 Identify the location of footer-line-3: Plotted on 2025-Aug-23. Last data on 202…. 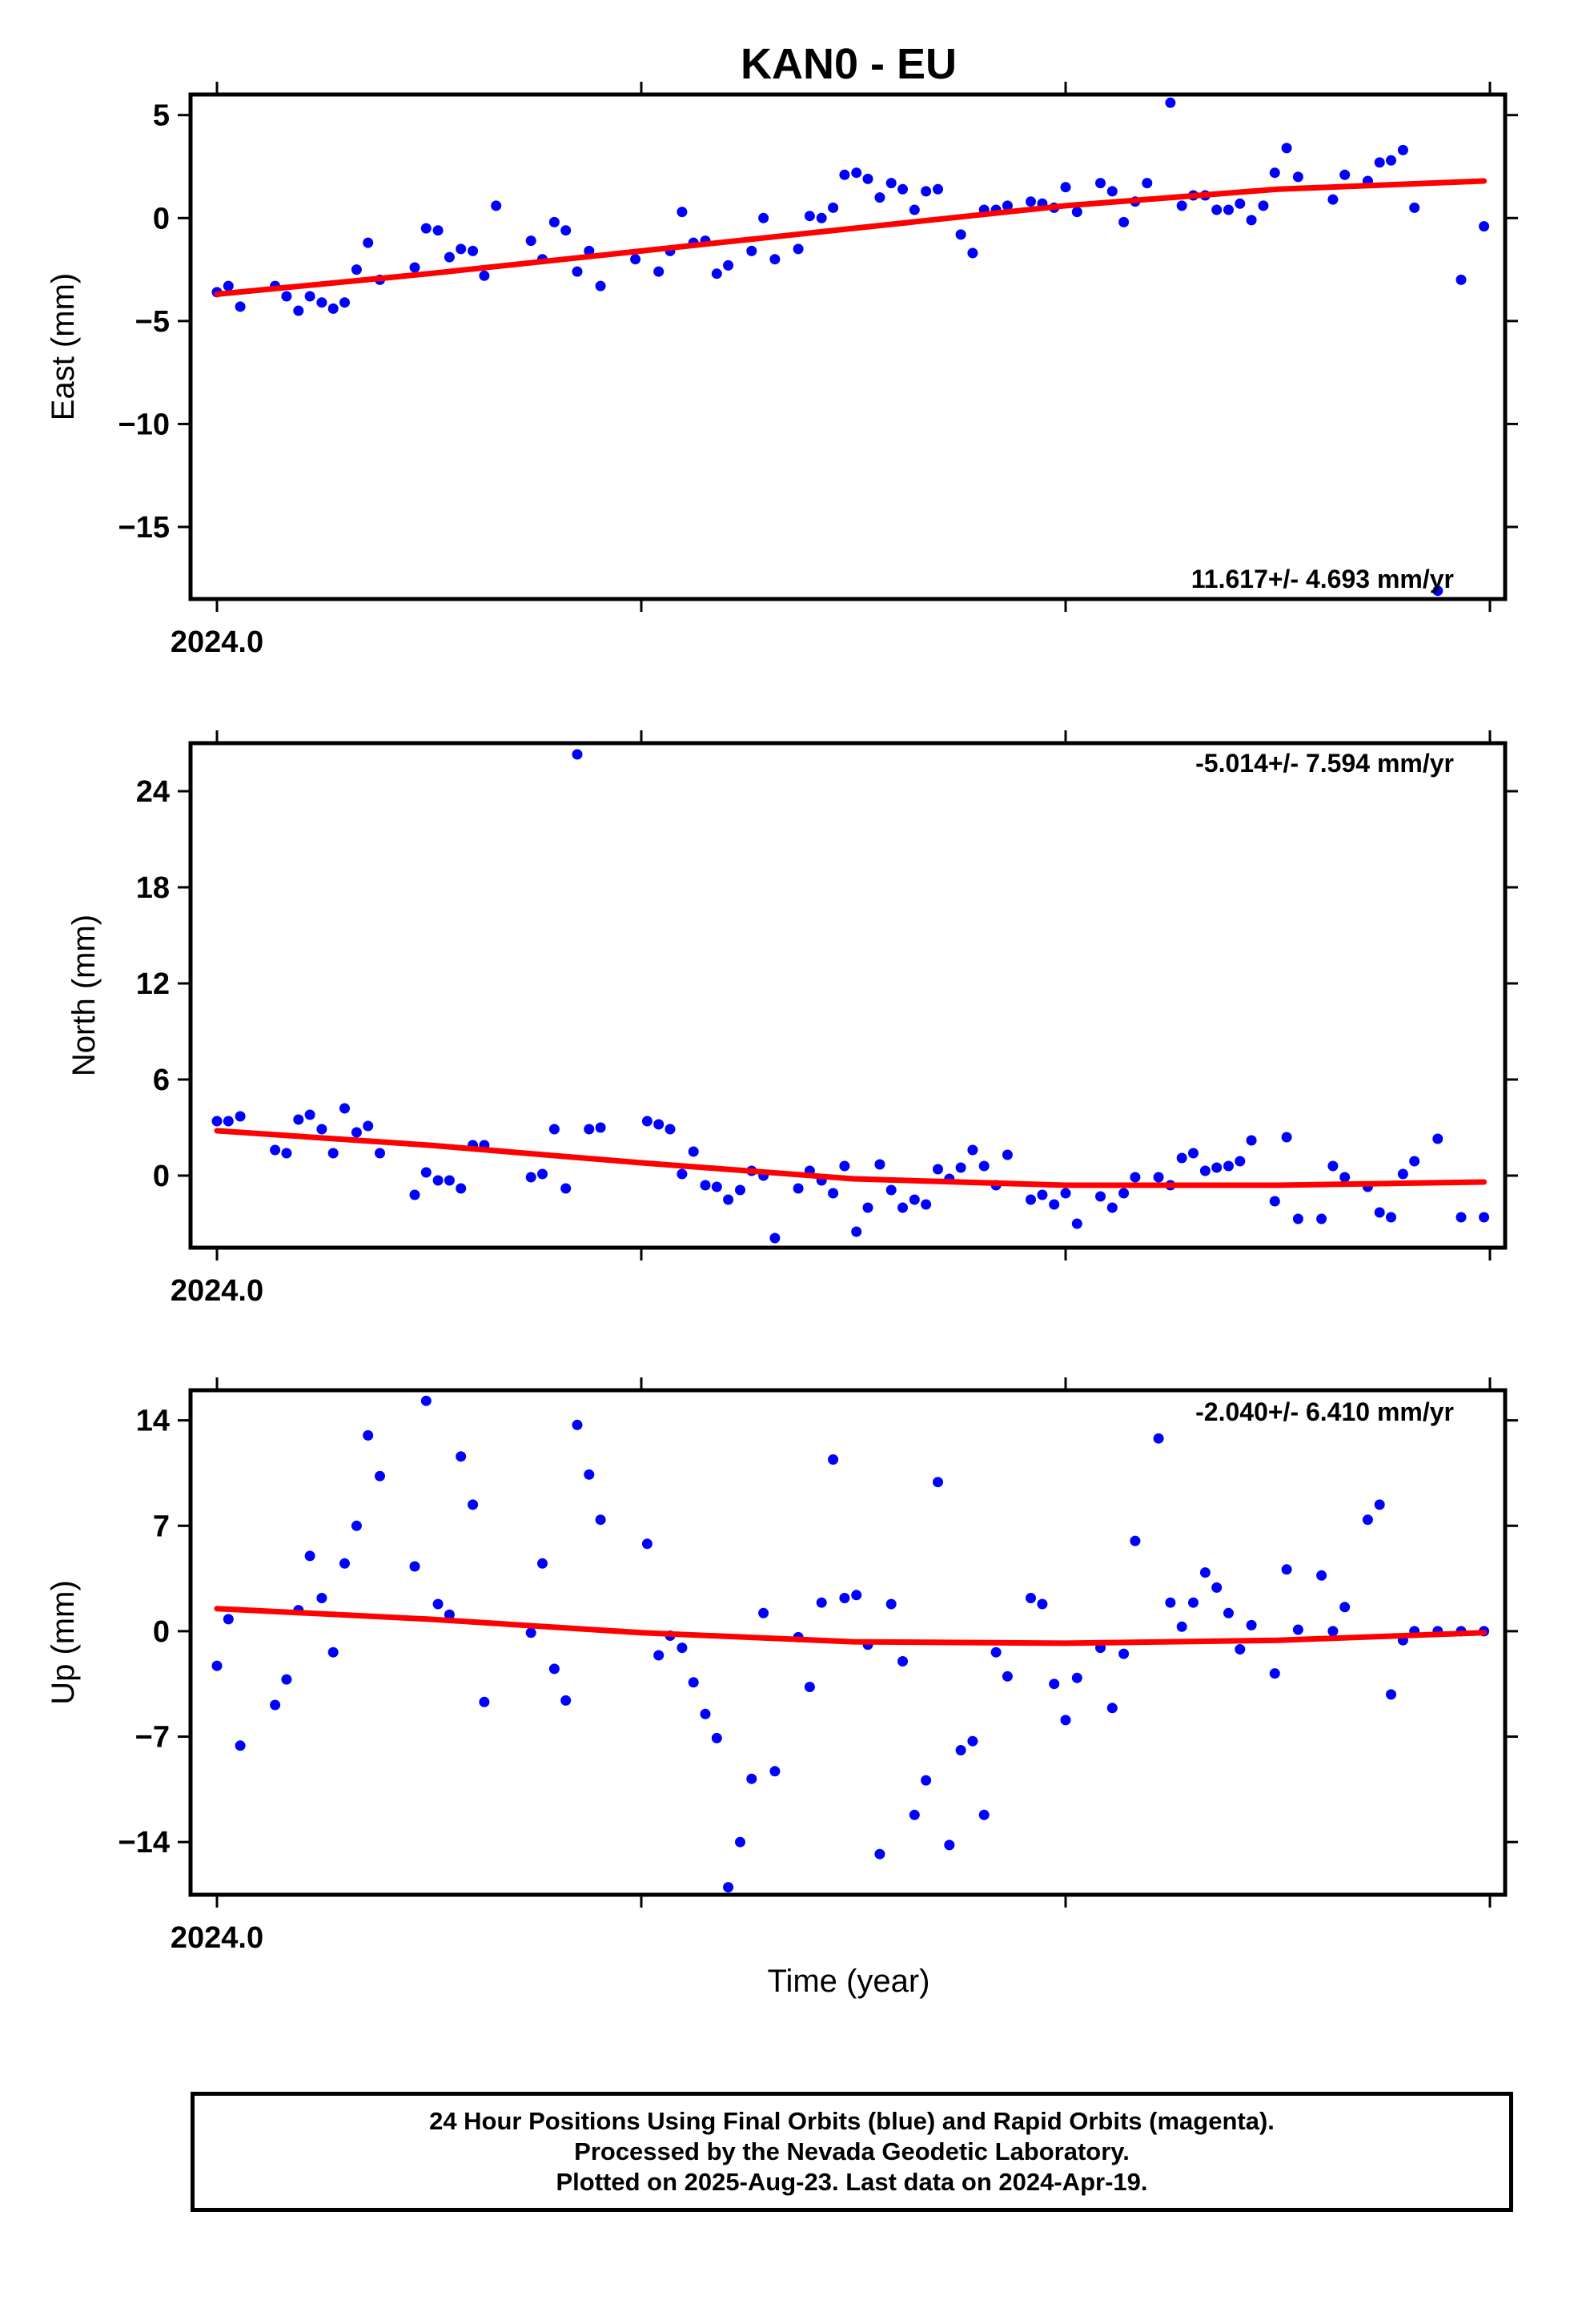
(852, 2182).